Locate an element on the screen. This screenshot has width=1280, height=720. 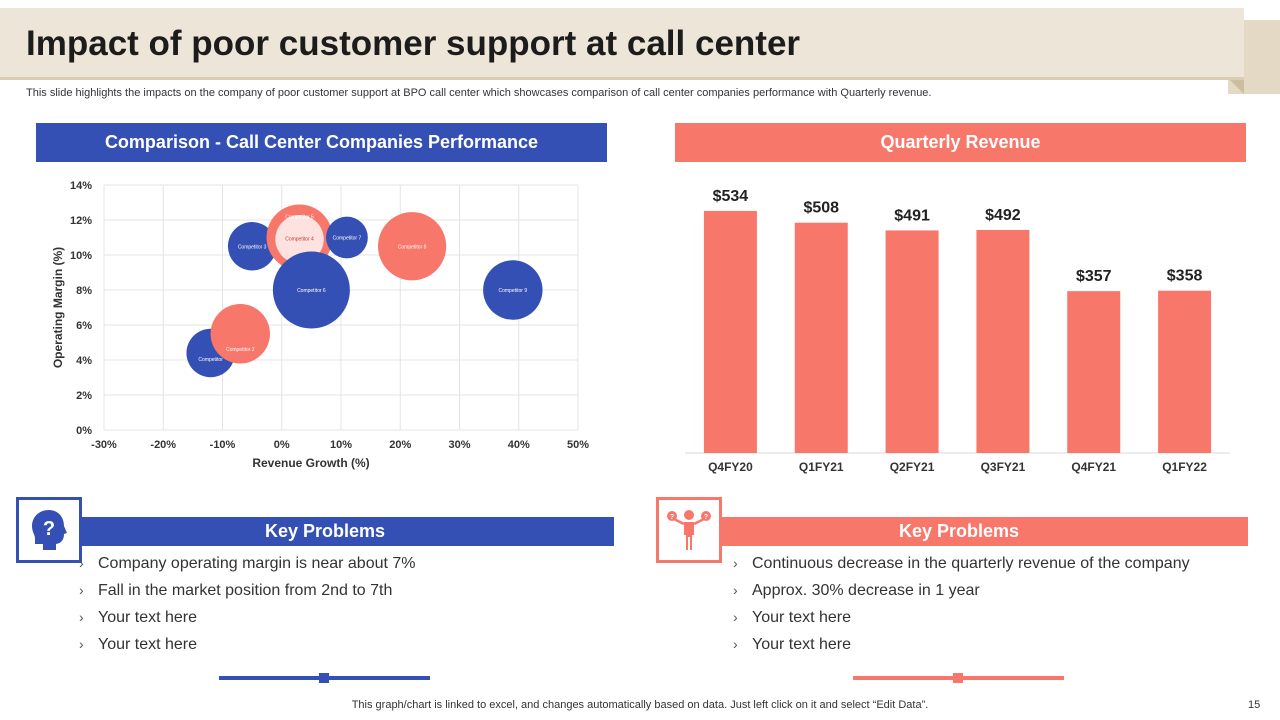
page-number: 15 is located at coordinates (1254, 705).